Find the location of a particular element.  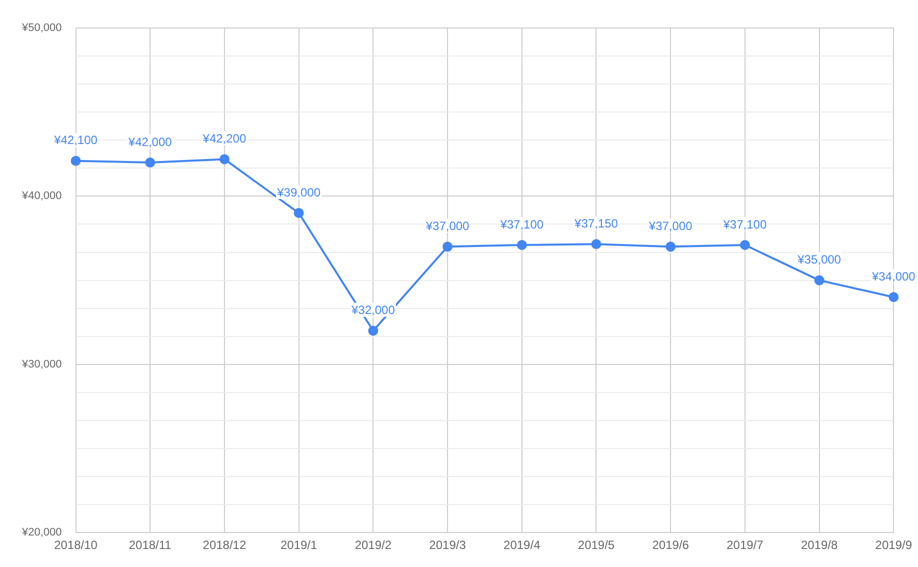

x-tick-label: 2019/2 is located at coordinates (373, 545).